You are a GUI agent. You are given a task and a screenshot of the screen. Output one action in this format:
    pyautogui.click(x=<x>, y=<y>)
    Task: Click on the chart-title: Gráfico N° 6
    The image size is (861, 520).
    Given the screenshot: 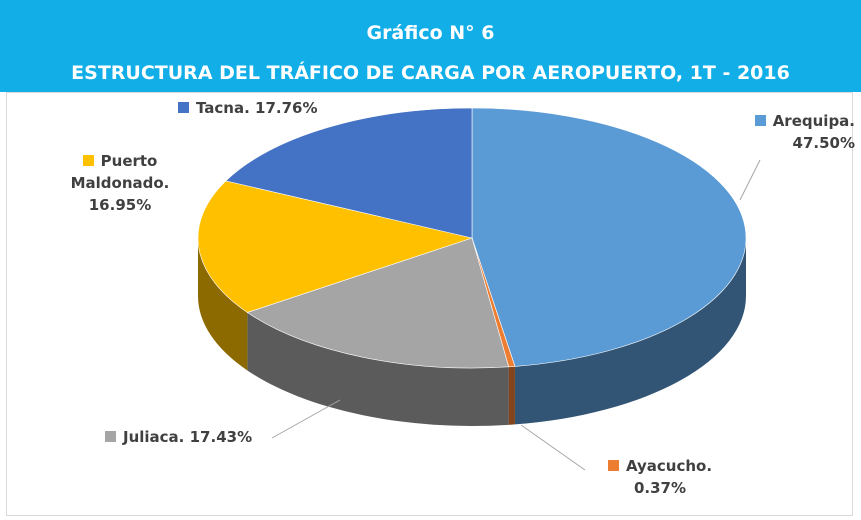 What is the action you would take?
    pyautogui.click(x=430, y=33)
    